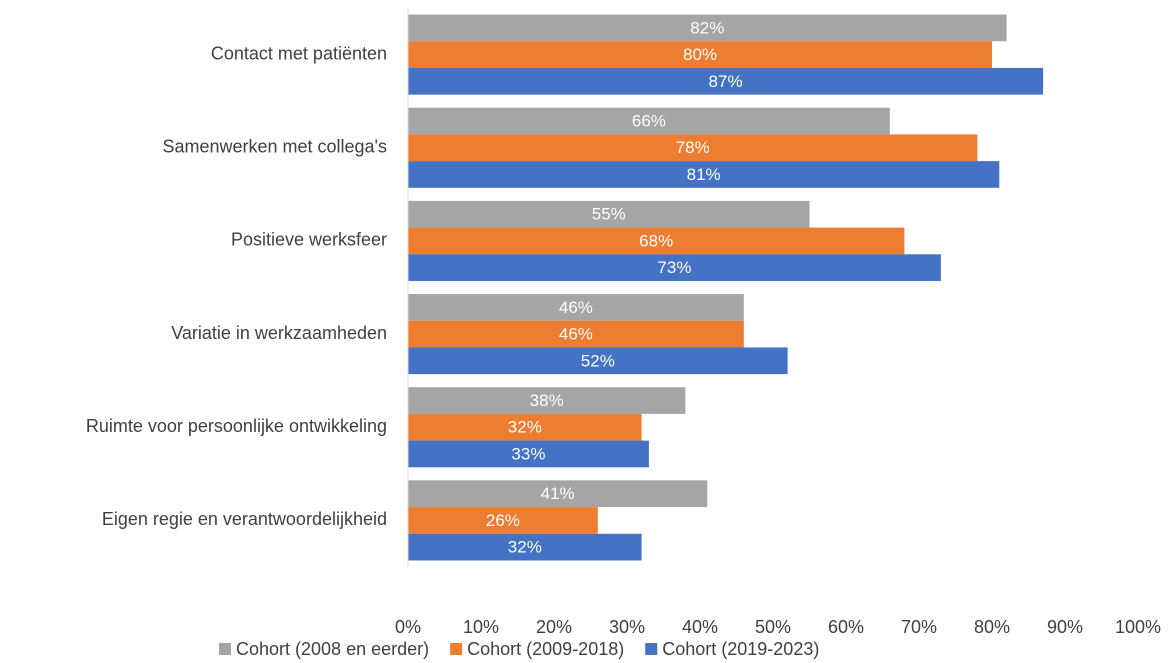 Image resolution: width=1172 pixels, height=663 pixels. What do you see at coordinates (992, 627) in the screenshot?
I see `x-tick-label: 80%` at bounding box center [992, 627].